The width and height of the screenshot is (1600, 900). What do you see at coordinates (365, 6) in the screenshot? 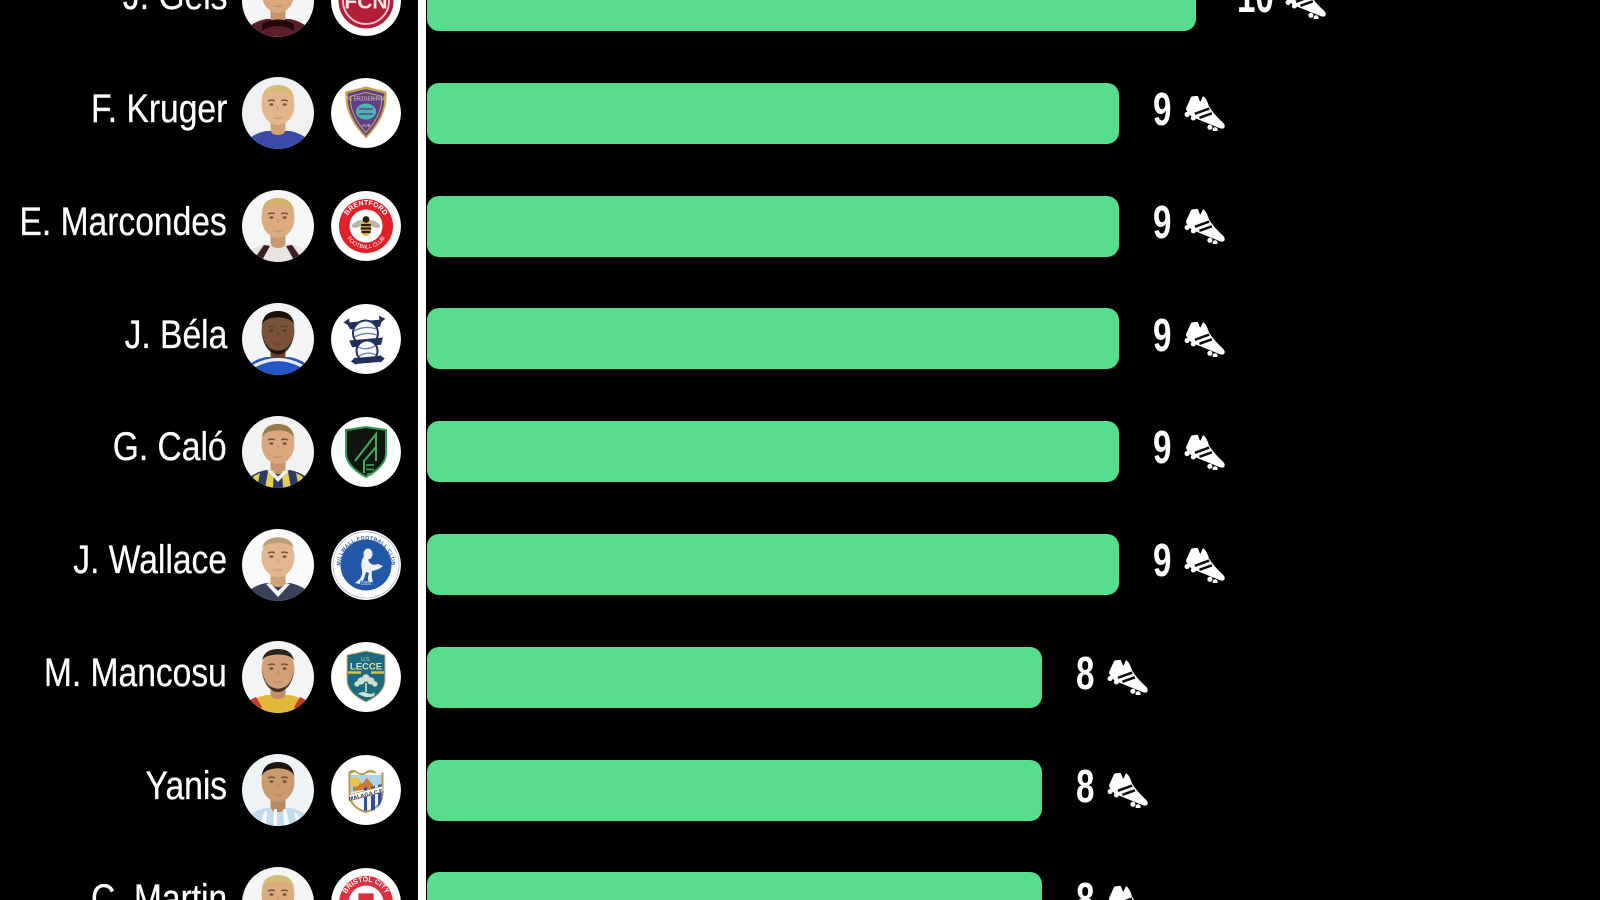
I see `svg-text: FCN` at bounding box center [365, 6].